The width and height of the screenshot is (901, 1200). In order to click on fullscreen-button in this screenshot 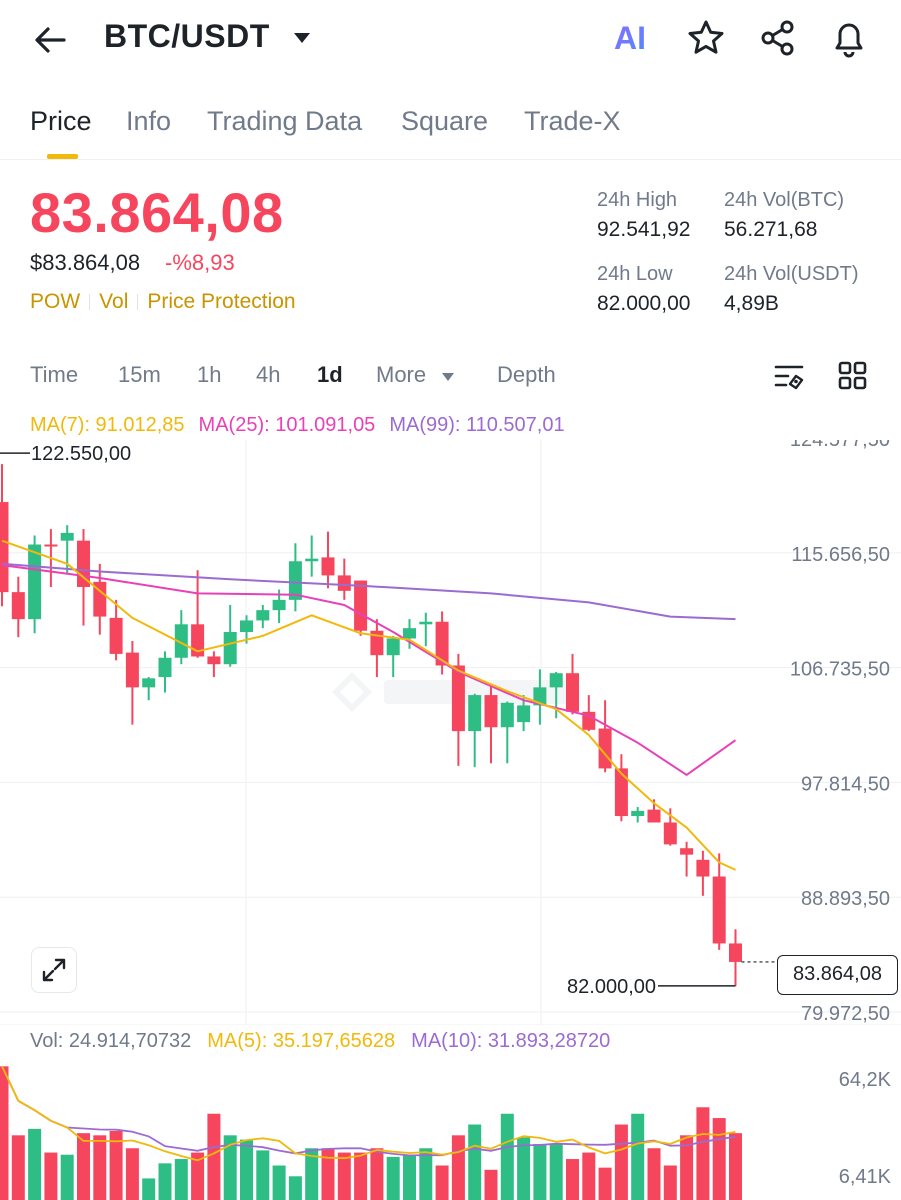, I will do `click(54, 970)`.